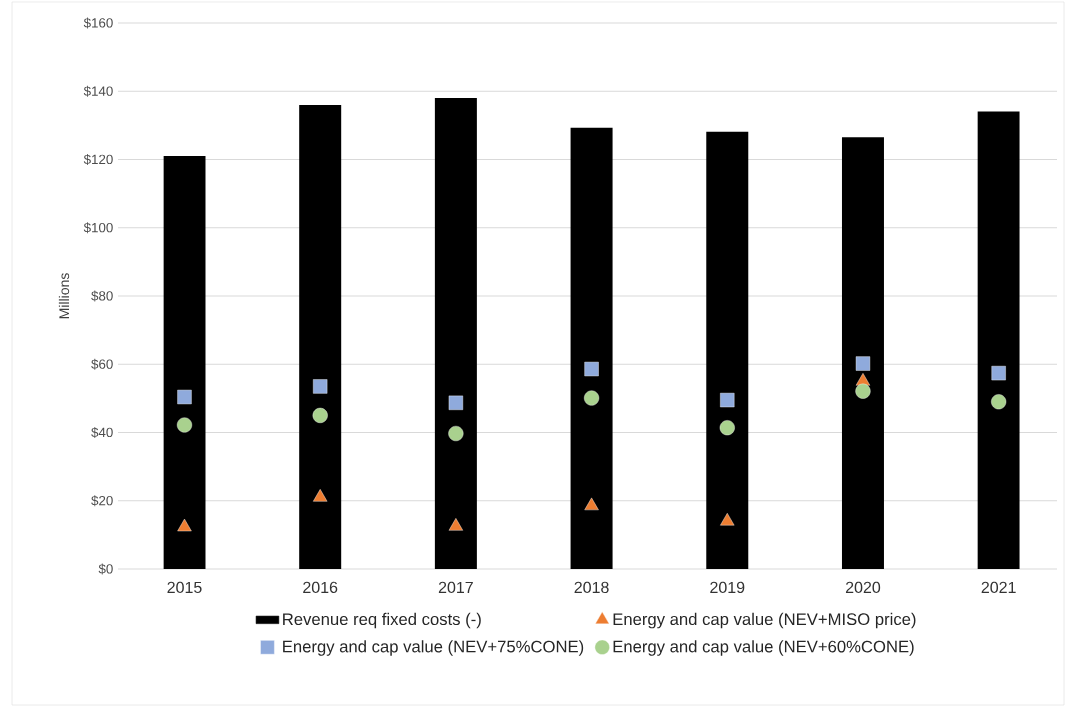  What do you see at coordinates (727, 587) in the screenshot?
I see `x-tick-label: 2019` at bounding box center [727, 587].